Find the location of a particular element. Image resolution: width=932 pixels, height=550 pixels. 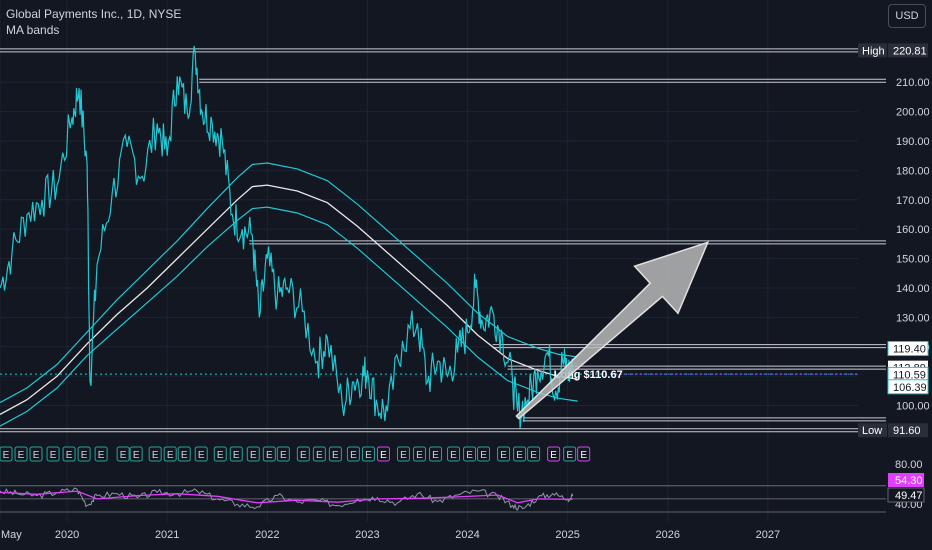

y-tick-label: 170.00 is located at coordinates (913, 201).